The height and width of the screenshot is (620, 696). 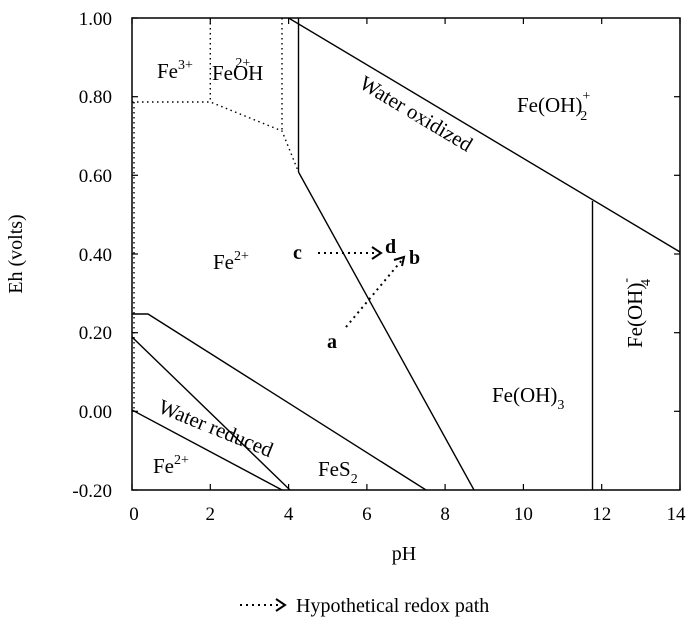 What do you see at coordinates (297, 253) in the screenshot?
I see `point-c-label: c` at bounding box center [297, 253].